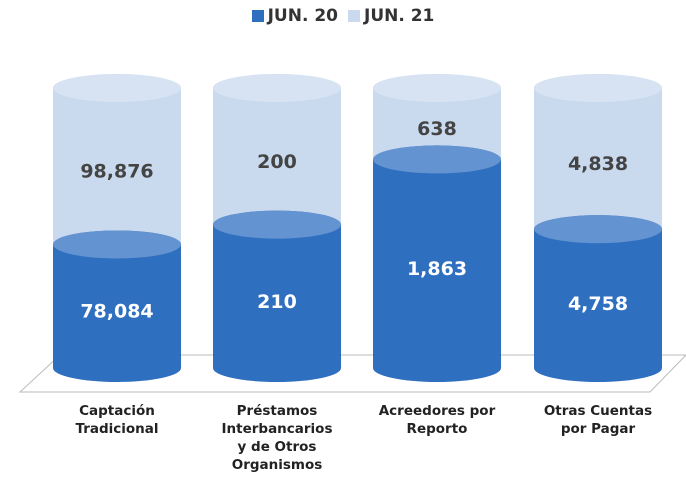  What do you see at coordinates (598, 164) in the screenshot?
I see `value-label: 4,838` at bounding box center [598, 164].